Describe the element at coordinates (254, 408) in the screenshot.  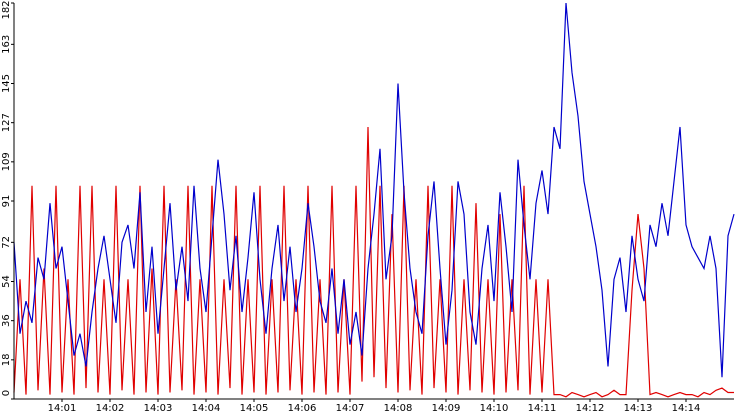
I see `x-tick-label: 14:05` at that location.